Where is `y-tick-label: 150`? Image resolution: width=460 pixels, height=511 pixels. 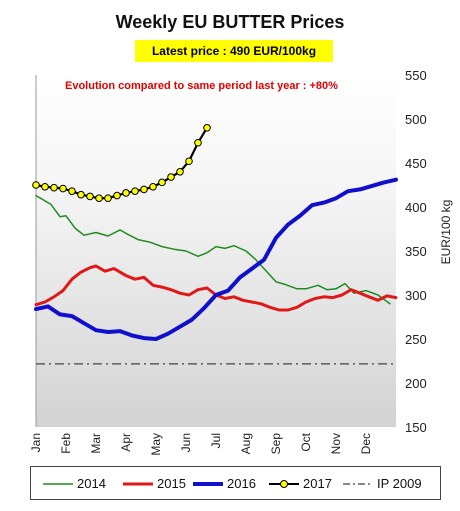
y-tick-label: 150 is located at coordinates (416, 427).